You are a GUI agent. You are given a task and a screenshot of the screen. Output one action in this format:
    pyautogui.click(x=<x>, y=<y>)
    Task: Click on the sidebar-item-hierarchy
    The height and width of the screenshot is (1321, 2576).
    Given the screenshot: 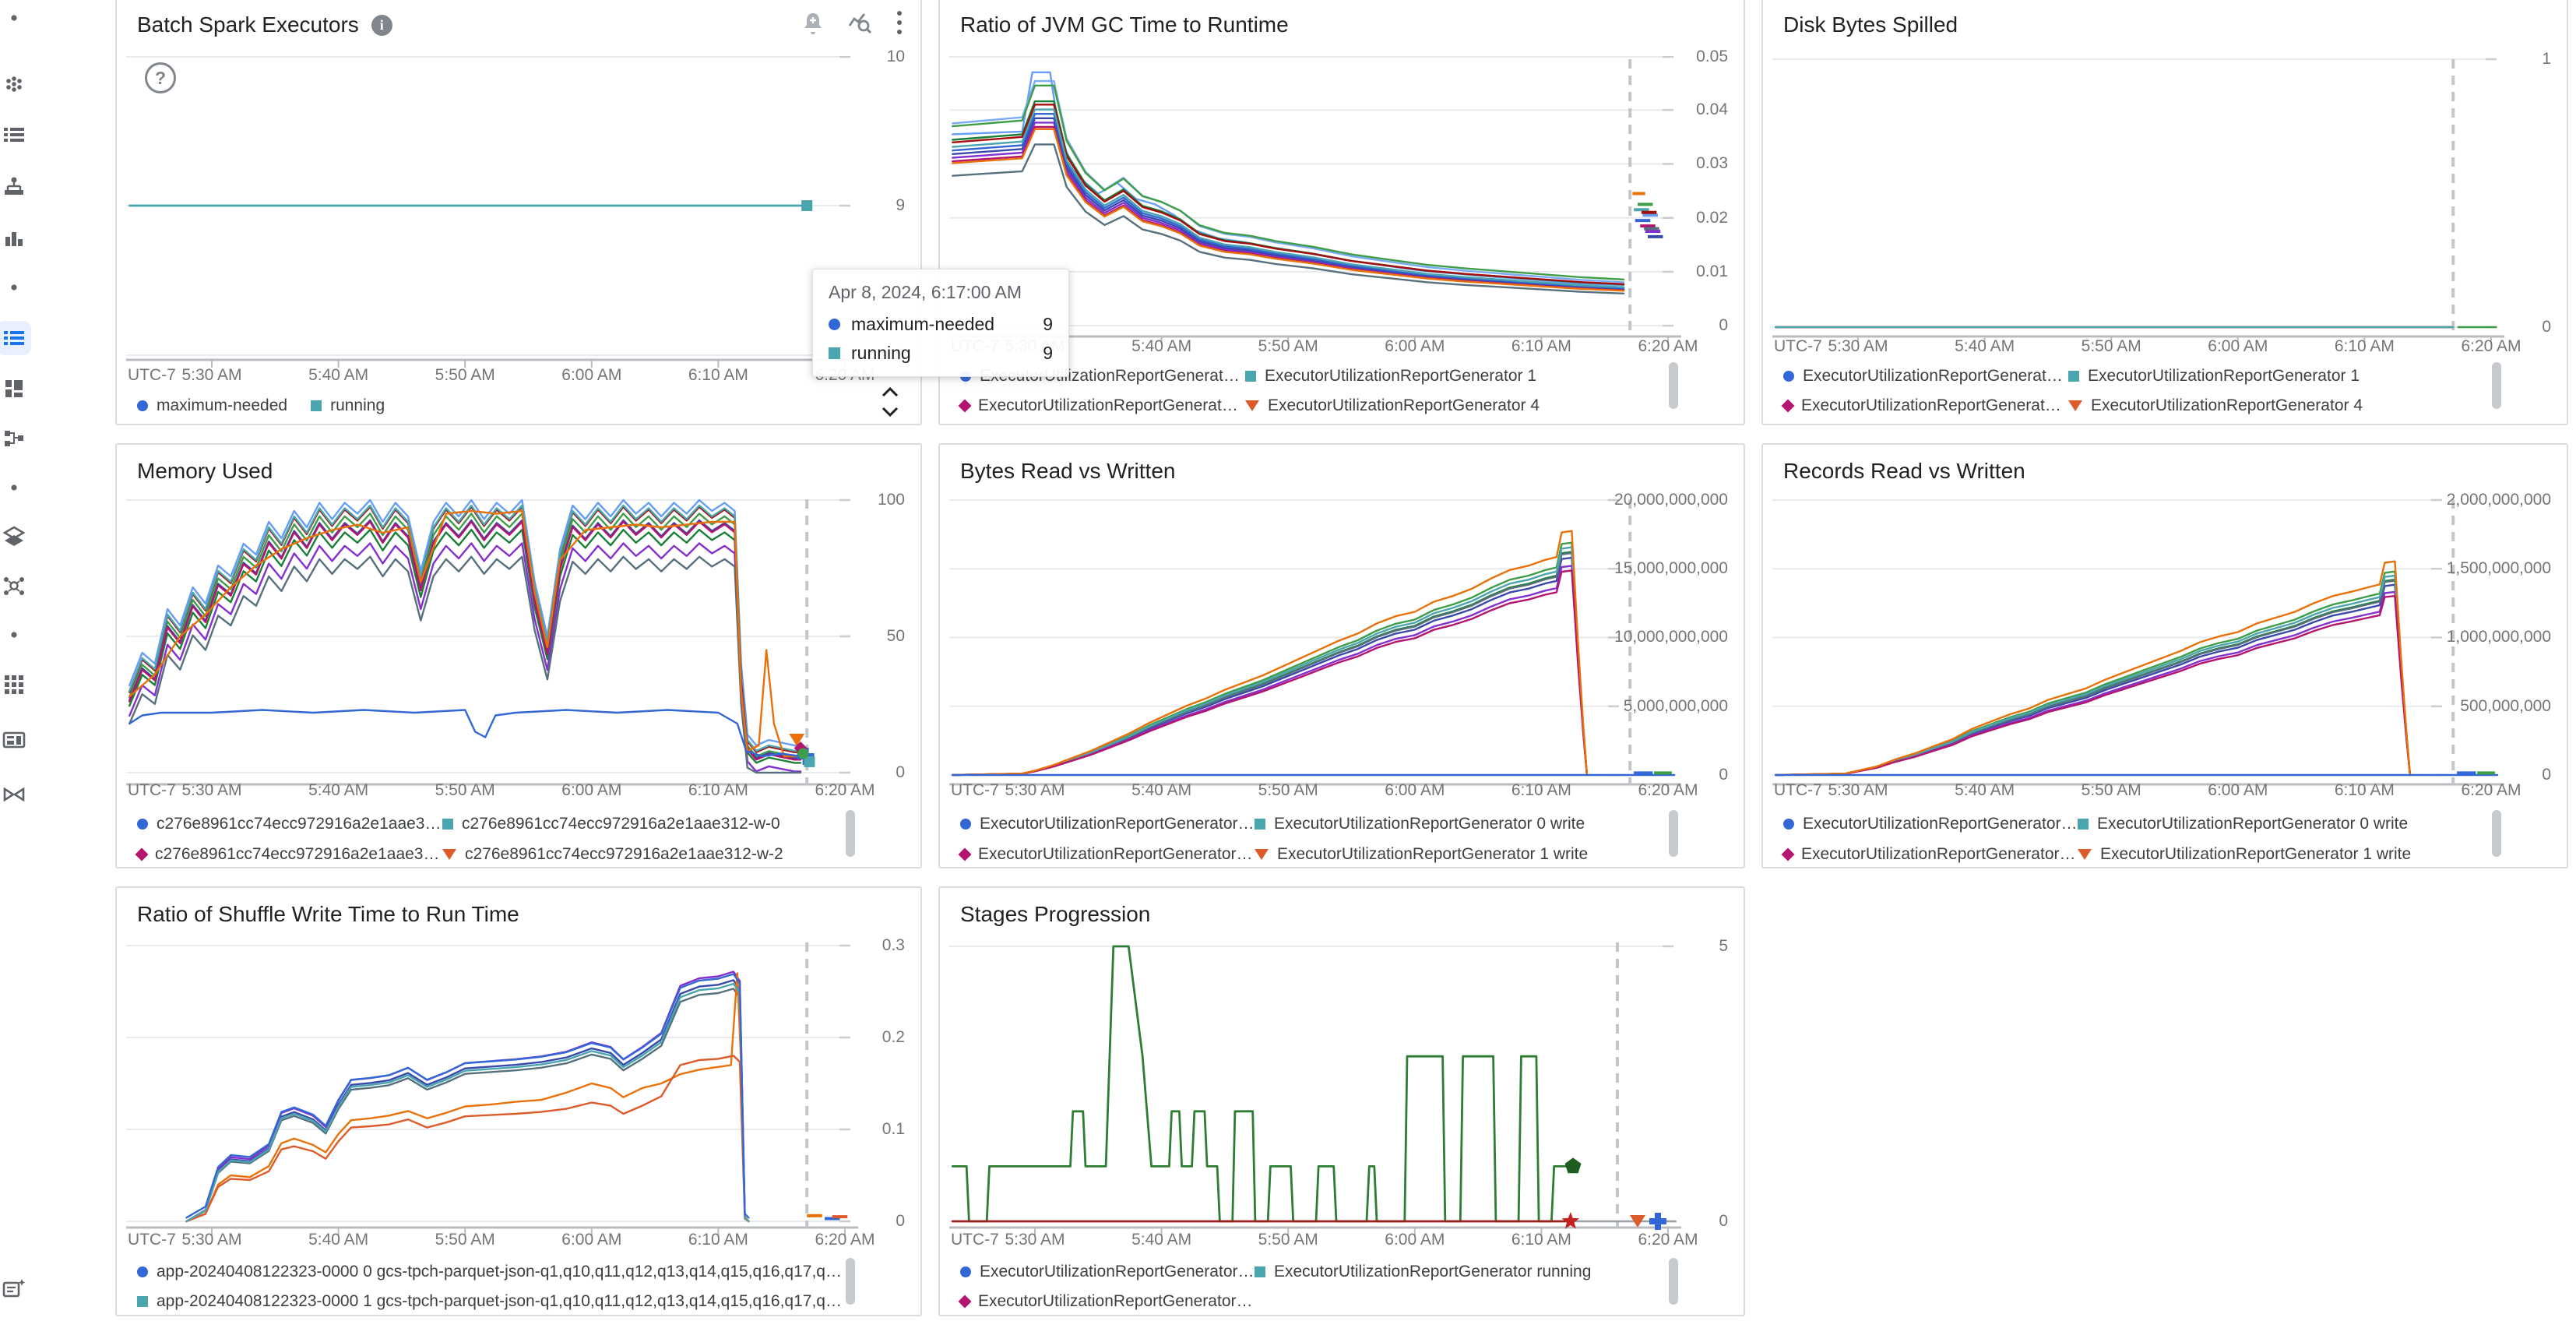 What is the action you would take?
    pyautogui.click(x=15, y=187)
    